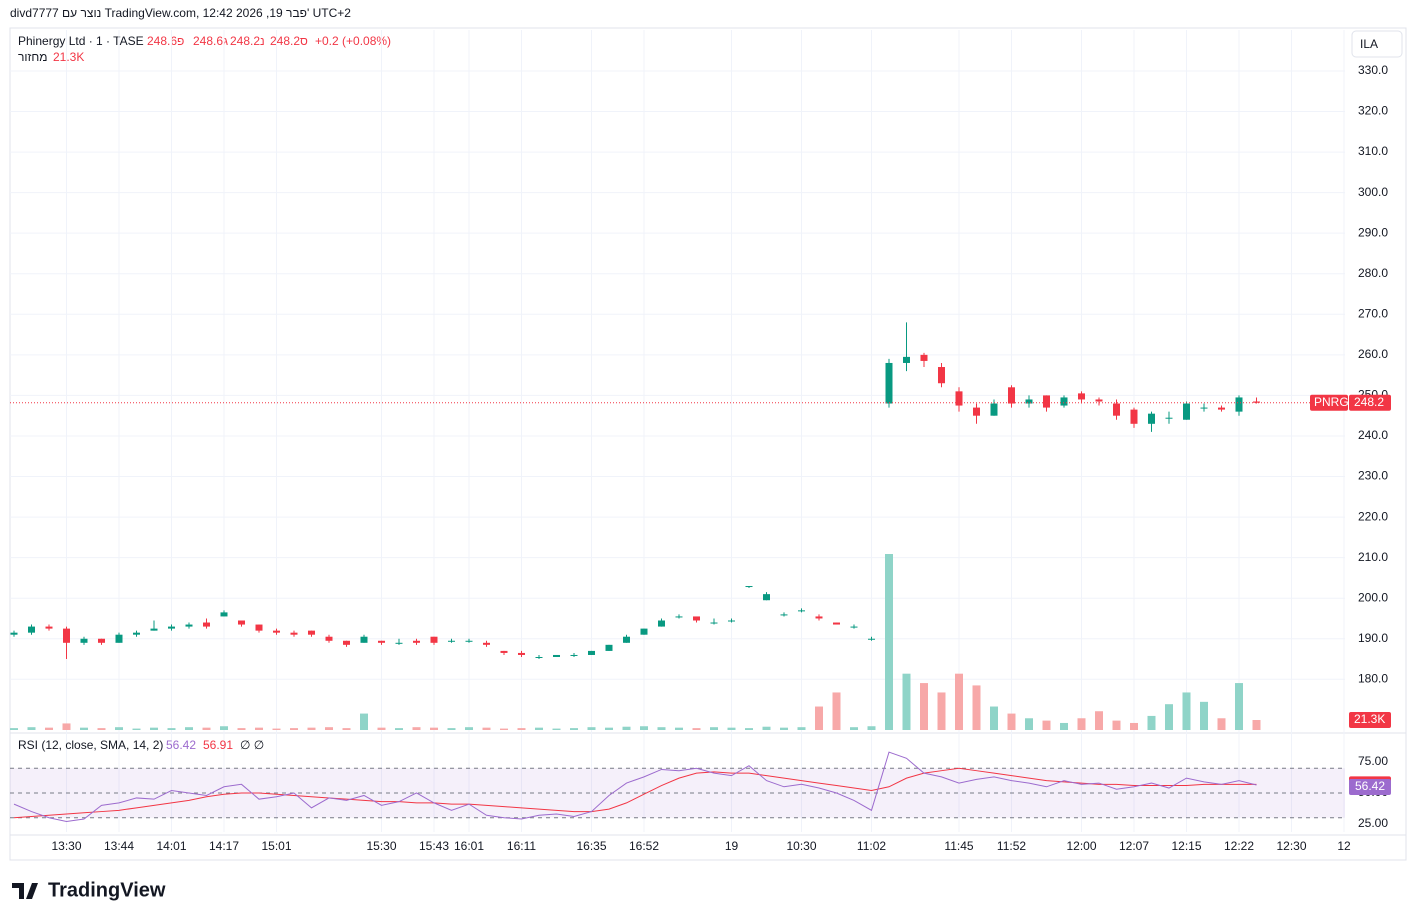  Describe the element at coordinates (1373, 192) in the screenshot. I see `y-tick-label: 300.0` at that location.